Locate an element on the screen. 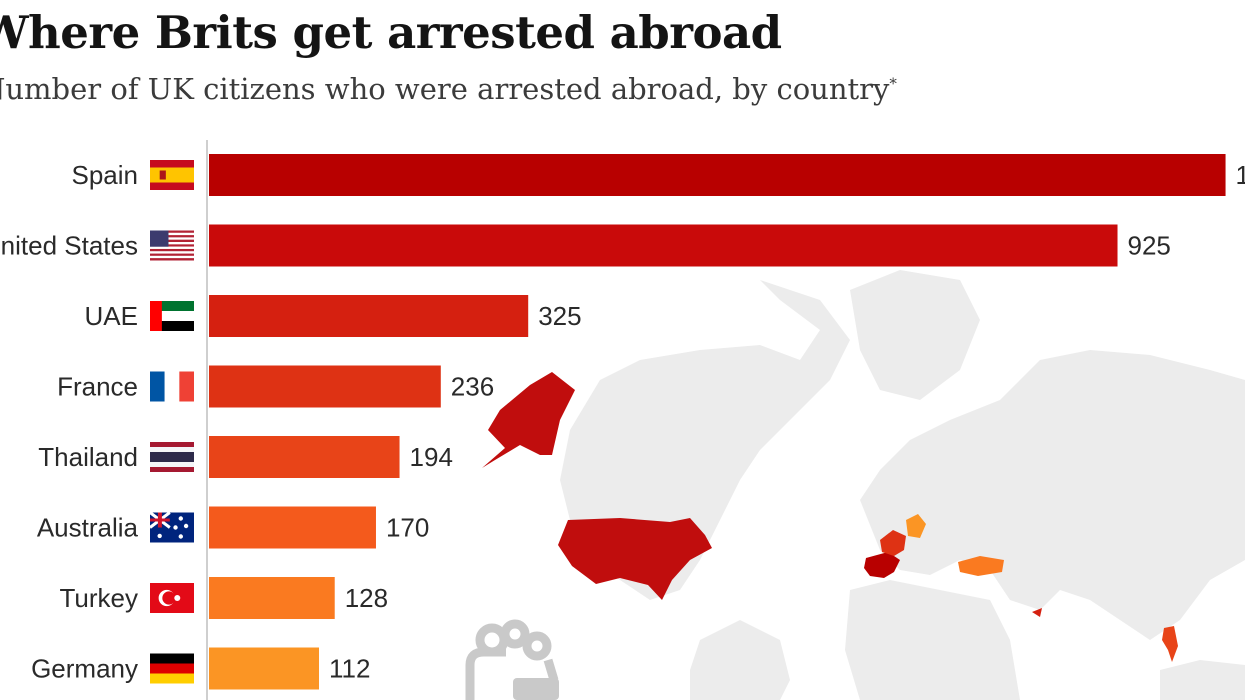 This screenshot has height=700, width=1245. eurasia-landmass is located at coordinates (1052, 495).